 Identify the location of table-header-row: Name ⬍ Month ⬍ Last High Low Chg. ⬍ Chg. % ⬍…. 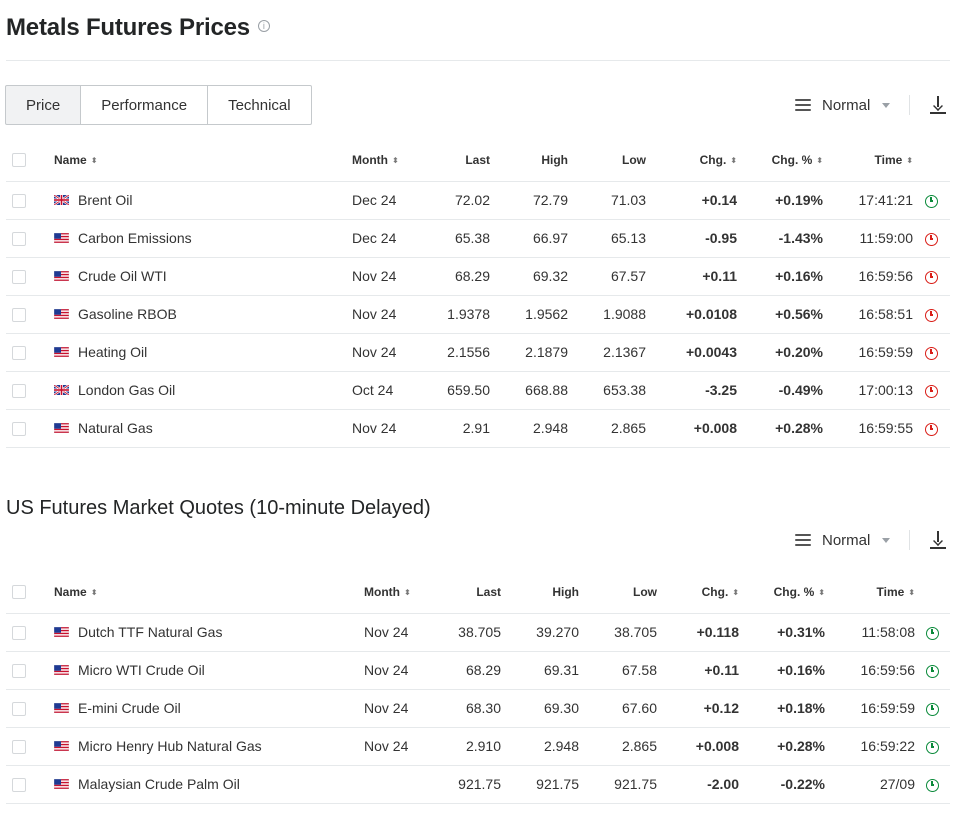
(478, 160).